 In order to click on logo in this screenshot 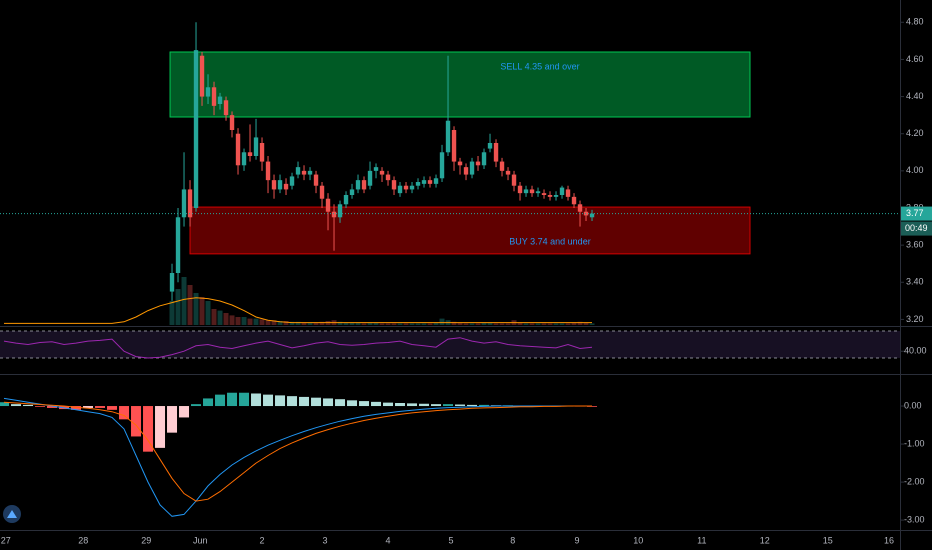, I will do `click(12, 514)`.